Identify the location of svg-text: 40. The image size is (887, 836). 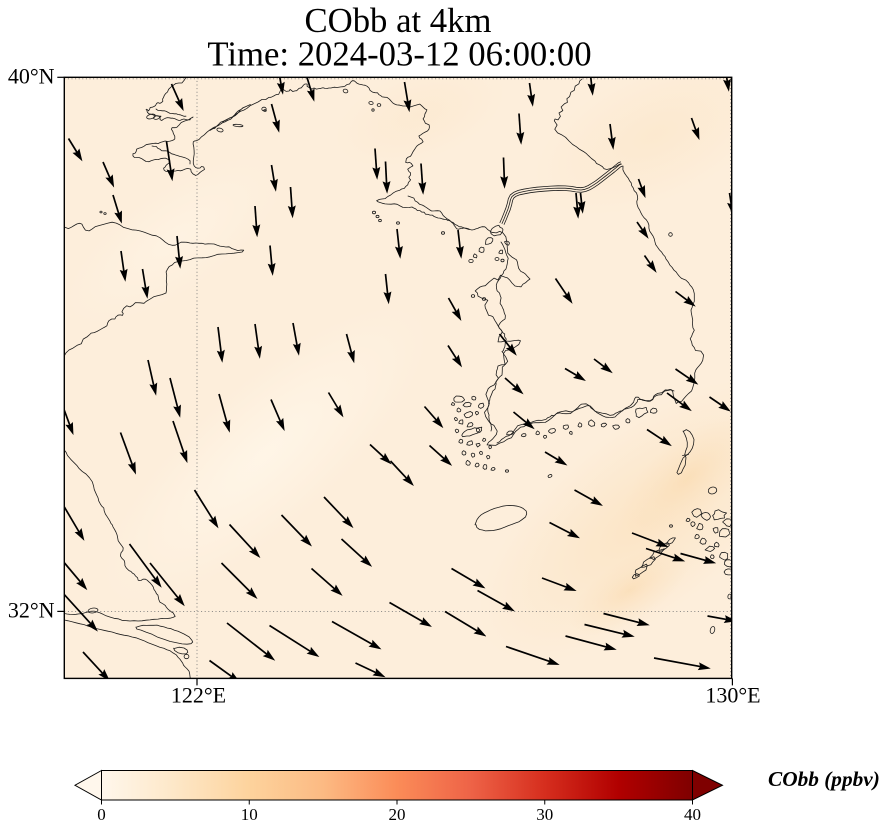
(692, 814).